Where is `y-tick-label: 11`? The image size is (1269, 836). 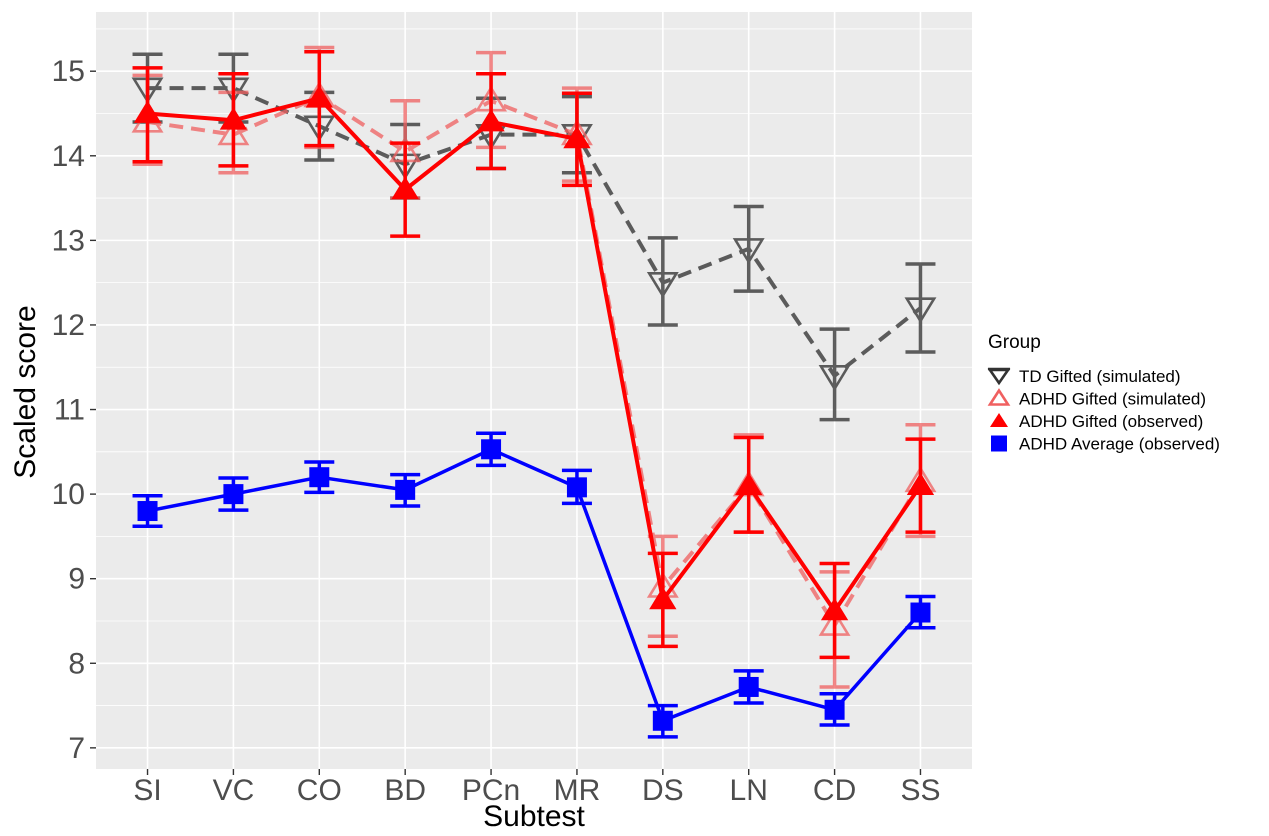
y-tick-label: 11 is located at coordinates (69, 410).